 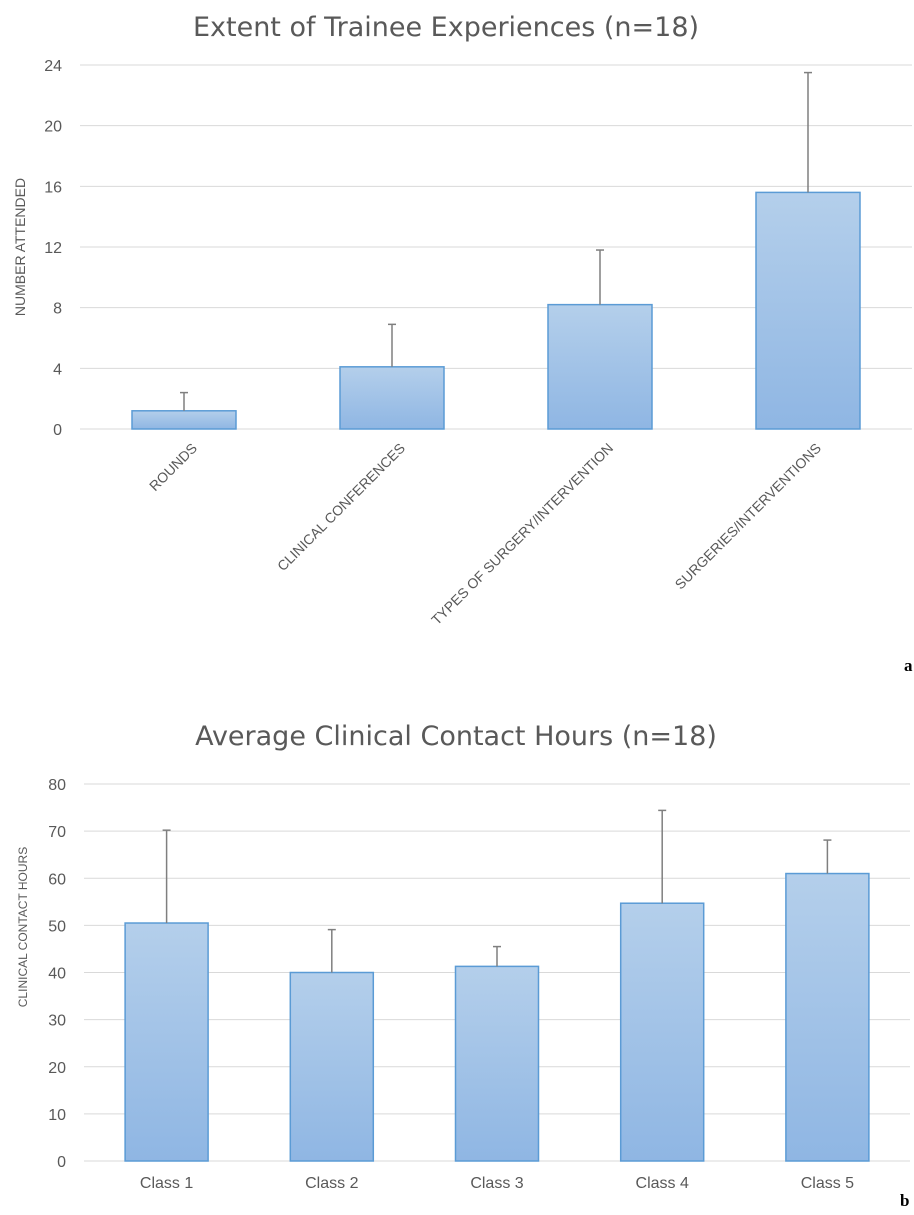 I want to click on chart-b-ylabel: CLINICAL CONTACT HOURS, so click(x=23, y=927).